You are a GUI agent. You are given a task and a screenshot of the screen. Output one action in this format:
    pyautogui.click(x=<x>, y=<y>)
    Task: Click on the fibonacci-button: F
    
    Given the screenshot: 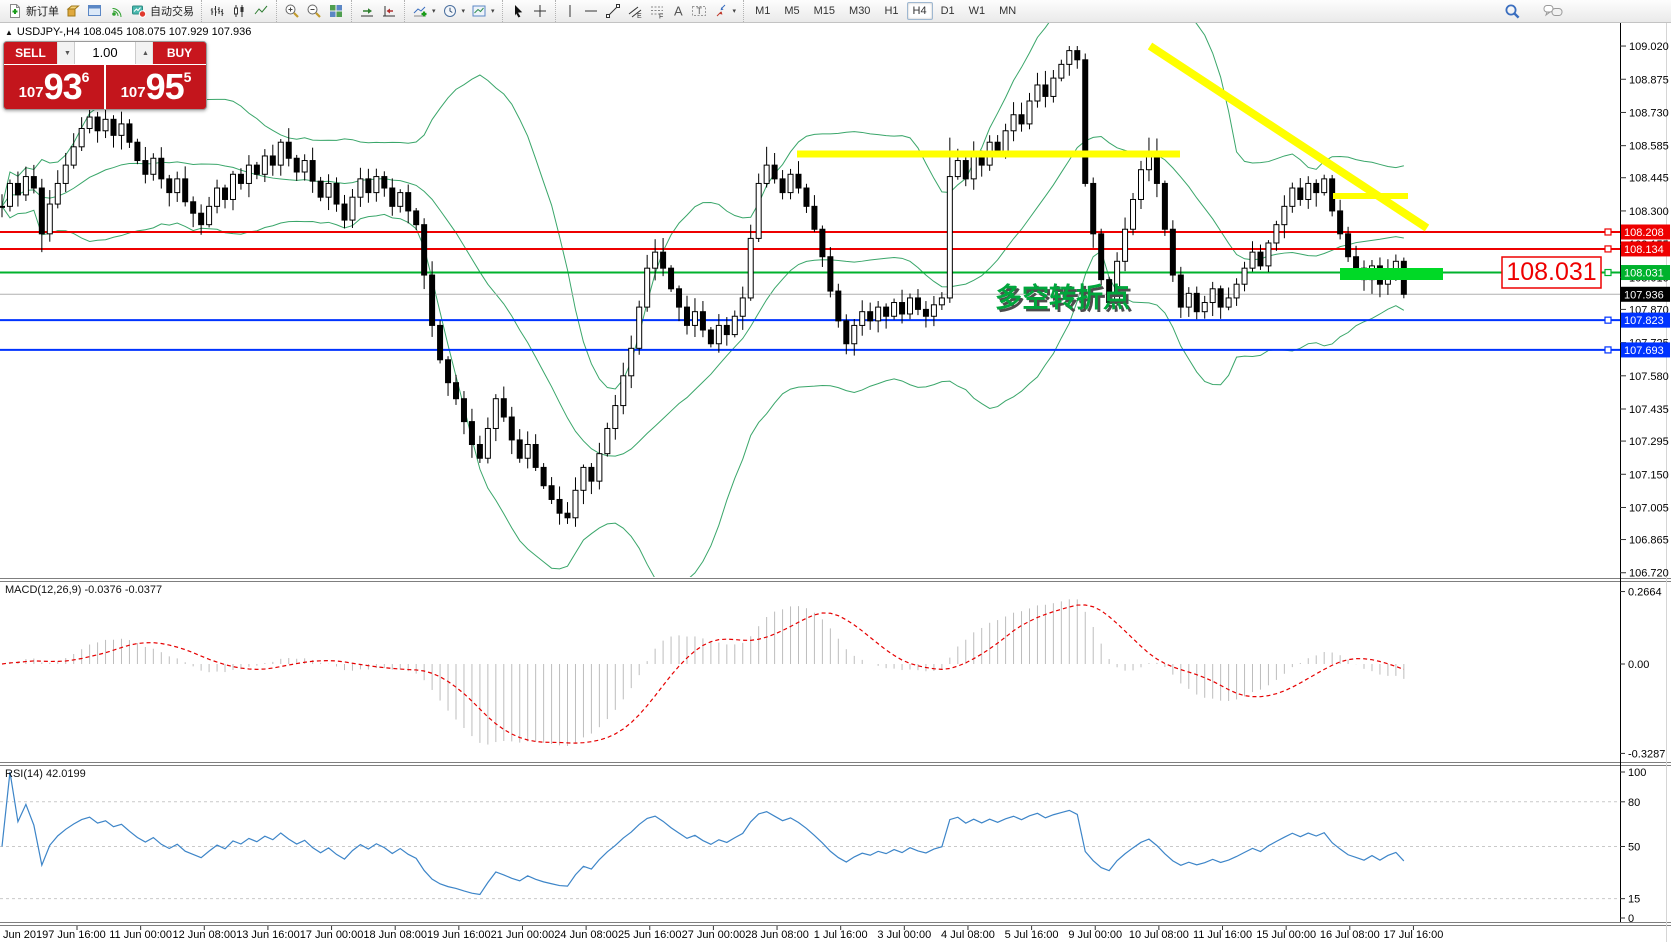 What is the action you would take?
    pyautogui.click(x=657, y=11)
    